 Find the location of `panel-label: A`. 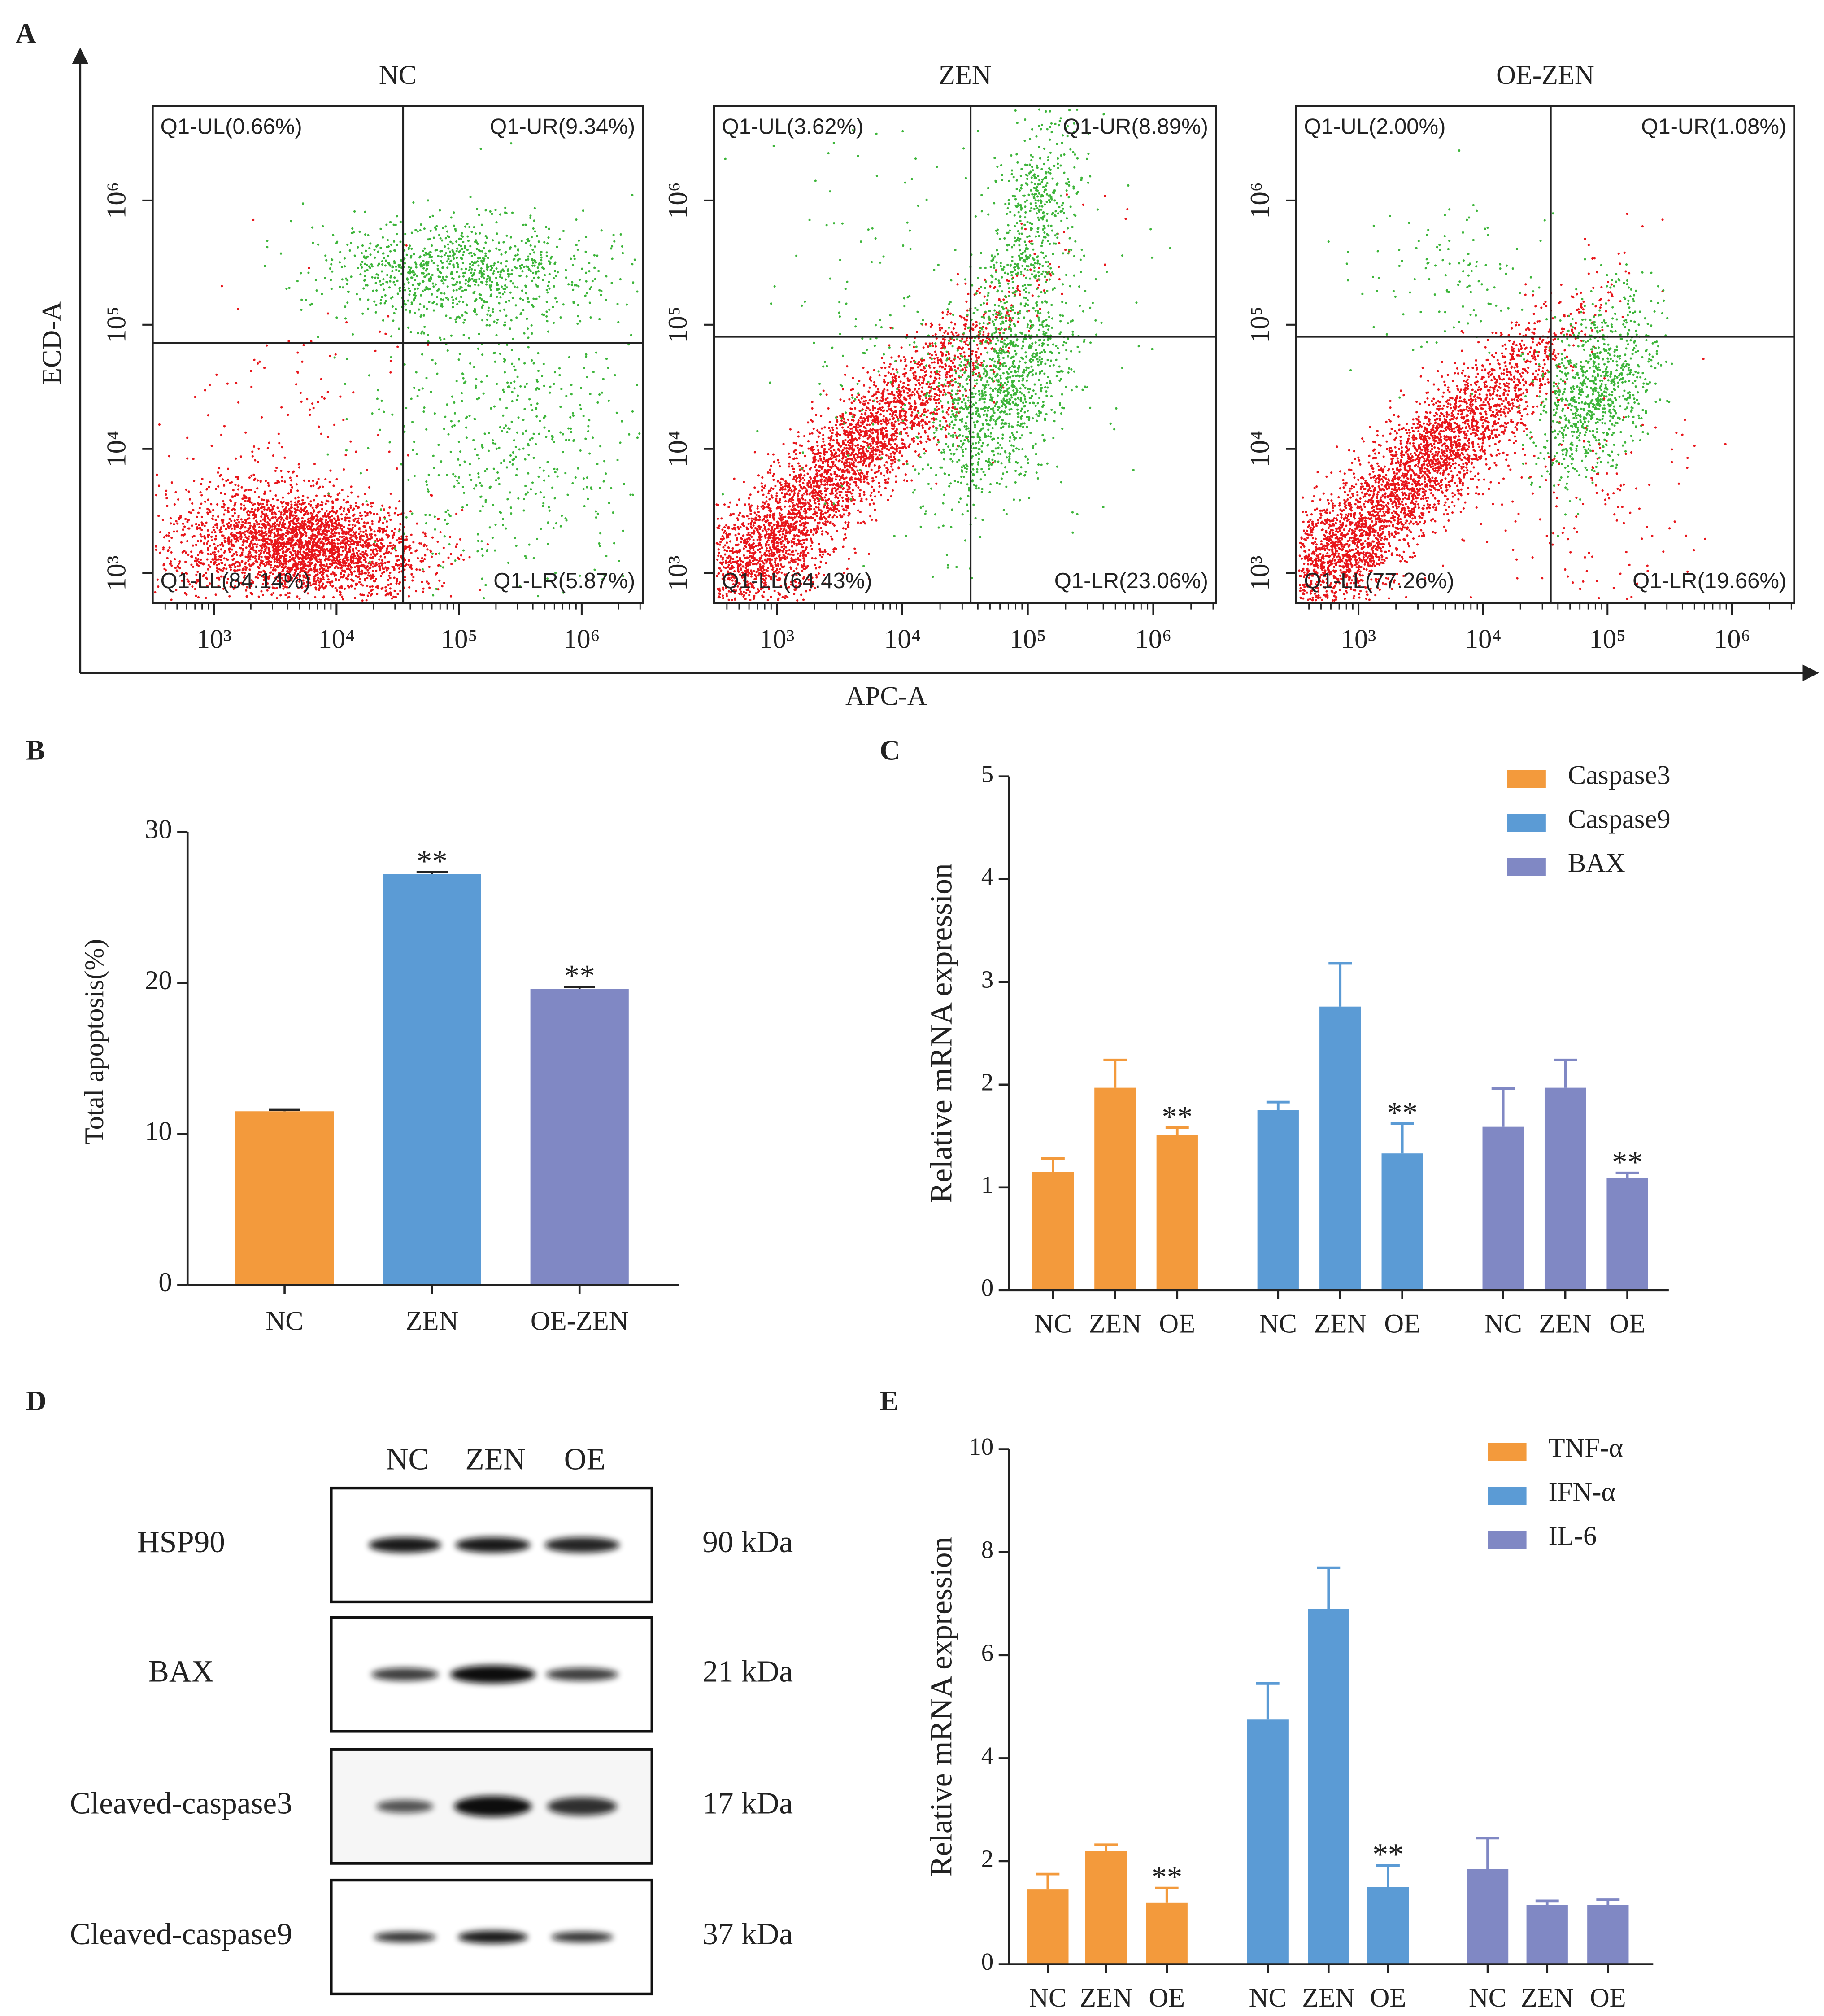

panel-label: A is located at coordinates (26, 33).